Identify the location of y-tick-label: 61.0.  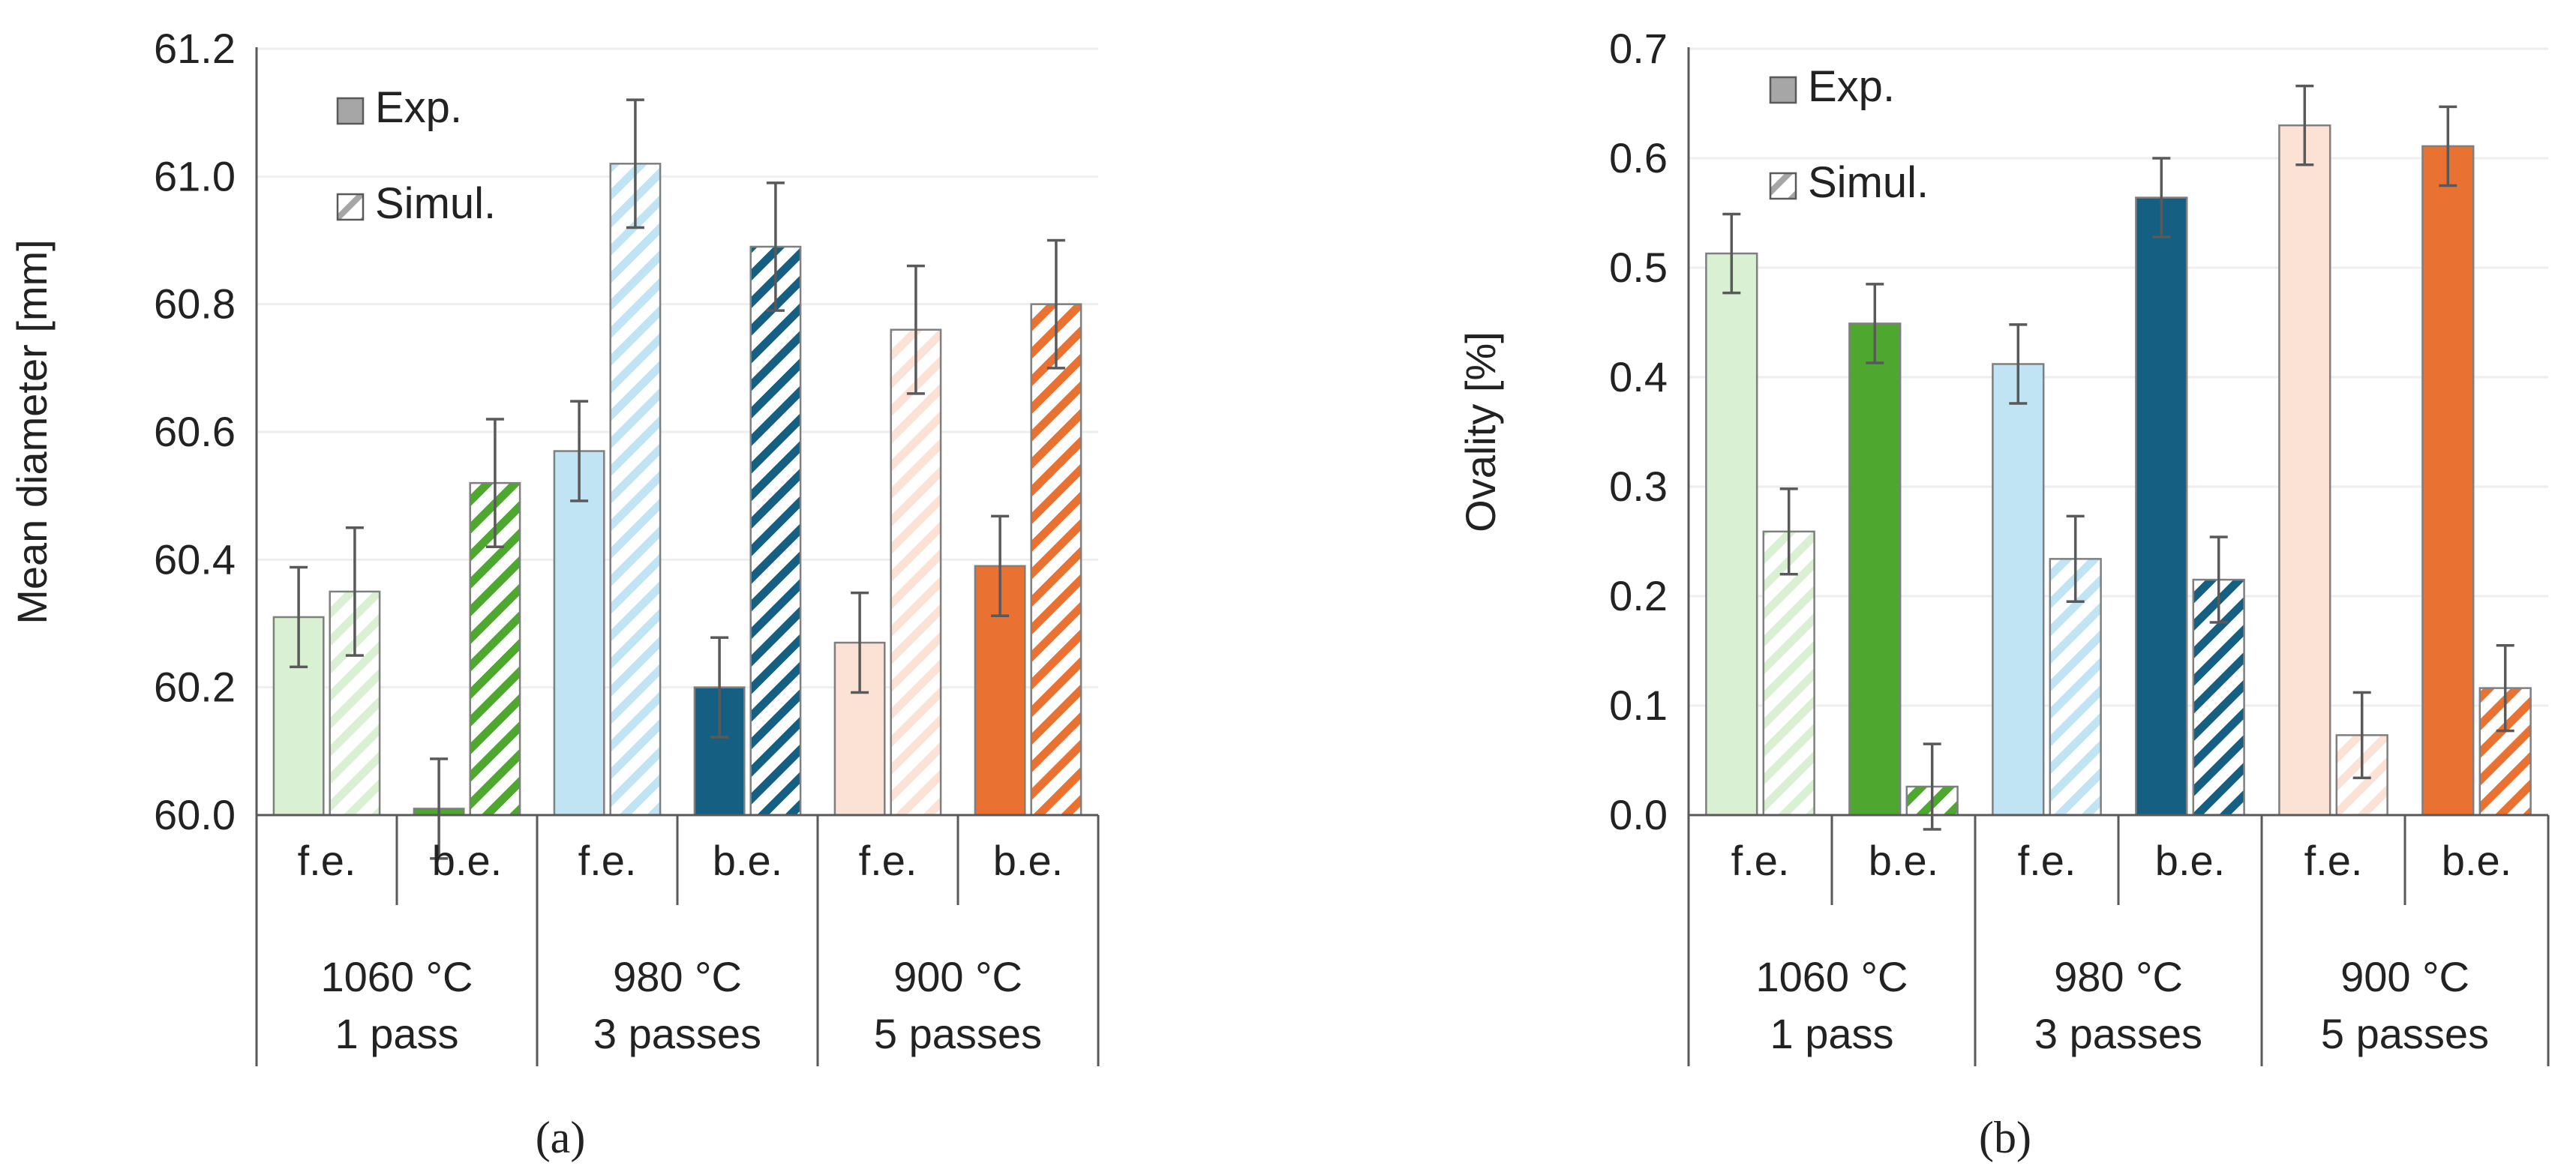
(195, 175).